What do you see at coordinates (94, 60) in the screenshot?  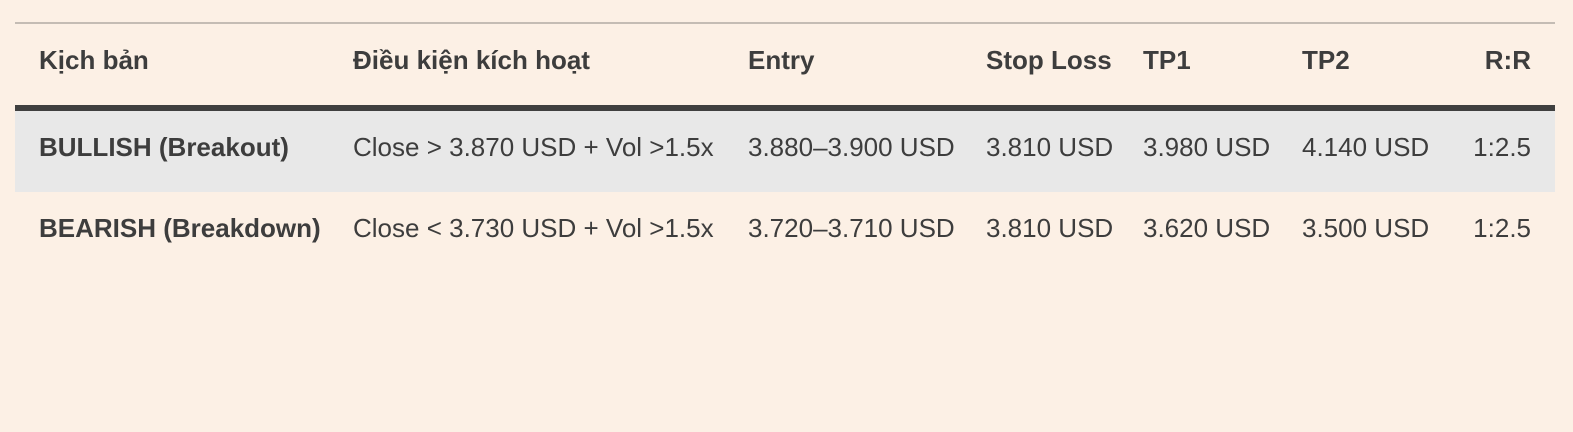 I see `header-scenario: Kịch bản` at bounding box center [94, 60].